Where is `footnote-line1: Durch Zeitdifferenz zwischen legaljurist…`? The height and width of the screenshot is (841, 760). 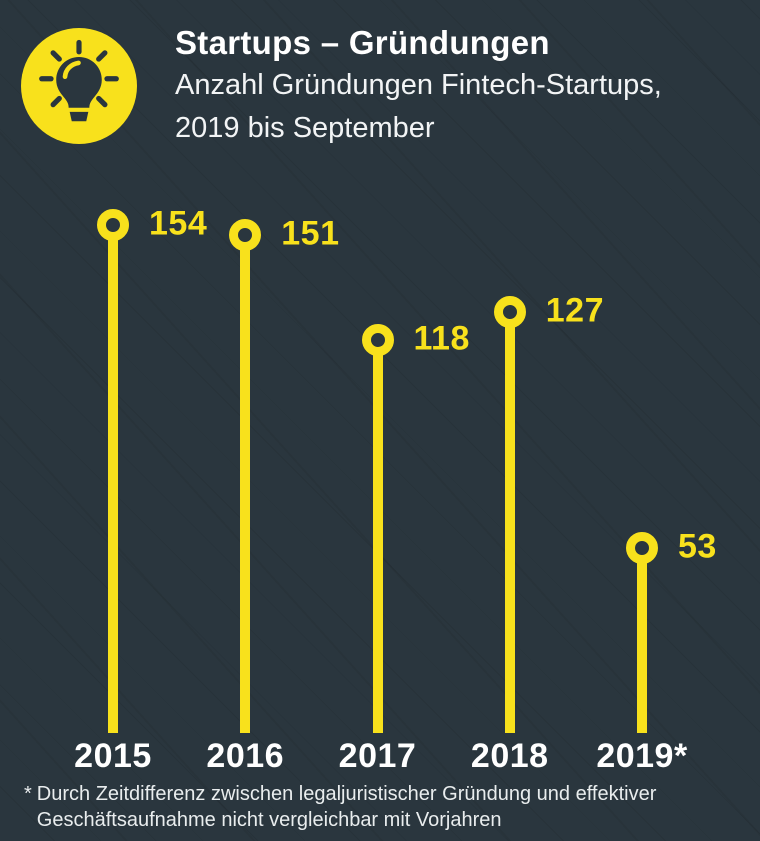
footnote-line1: Durch Zeitdifferenz zwischen legaljurist… is located at coordinates (346, 794).